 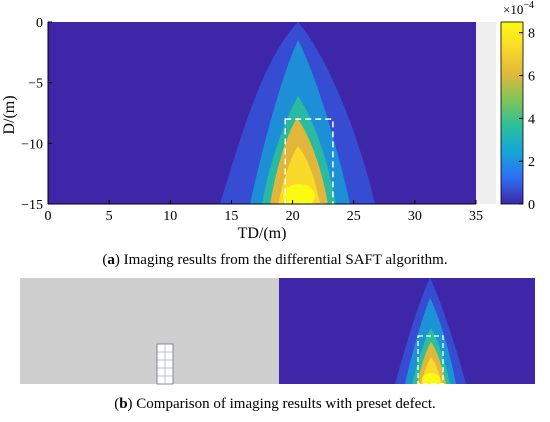 What do you see at coordinates (9, 114) in the screenshot?
I see `y-axis-label: D/(m)` at bounding box center [9, 114].